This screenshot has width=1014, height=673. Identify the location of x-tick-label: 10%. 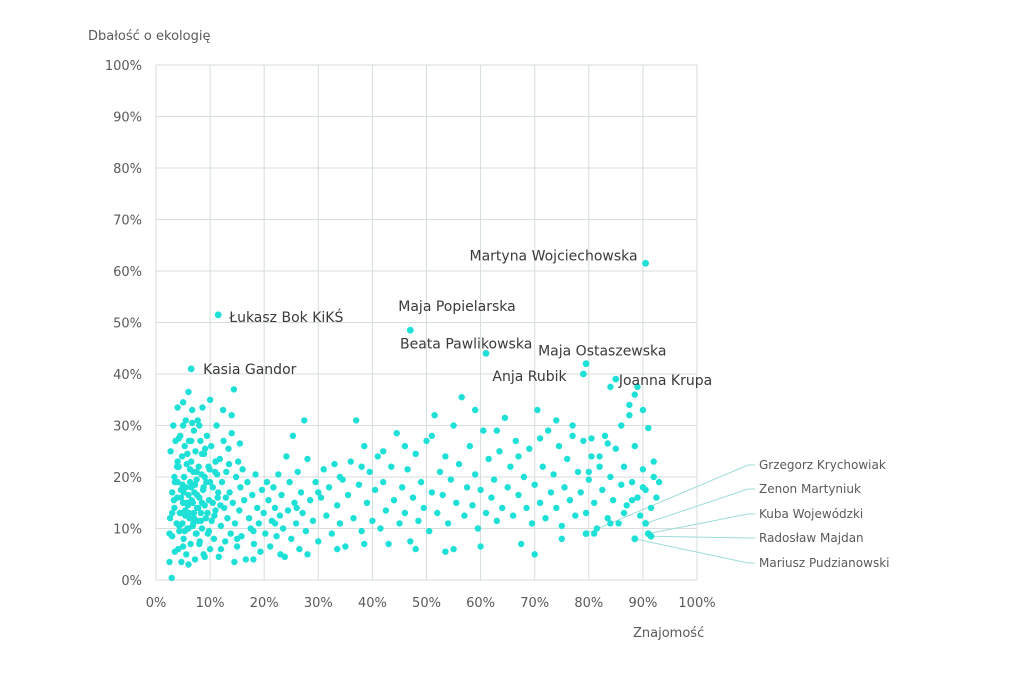
(210, 603).